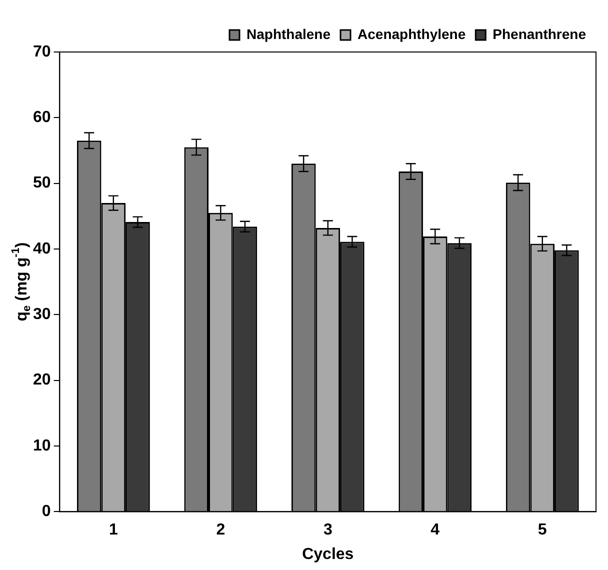  Describe the element at coordinates (42, 445) in the screenshot. I see `y-tick-label: 10` at that location.